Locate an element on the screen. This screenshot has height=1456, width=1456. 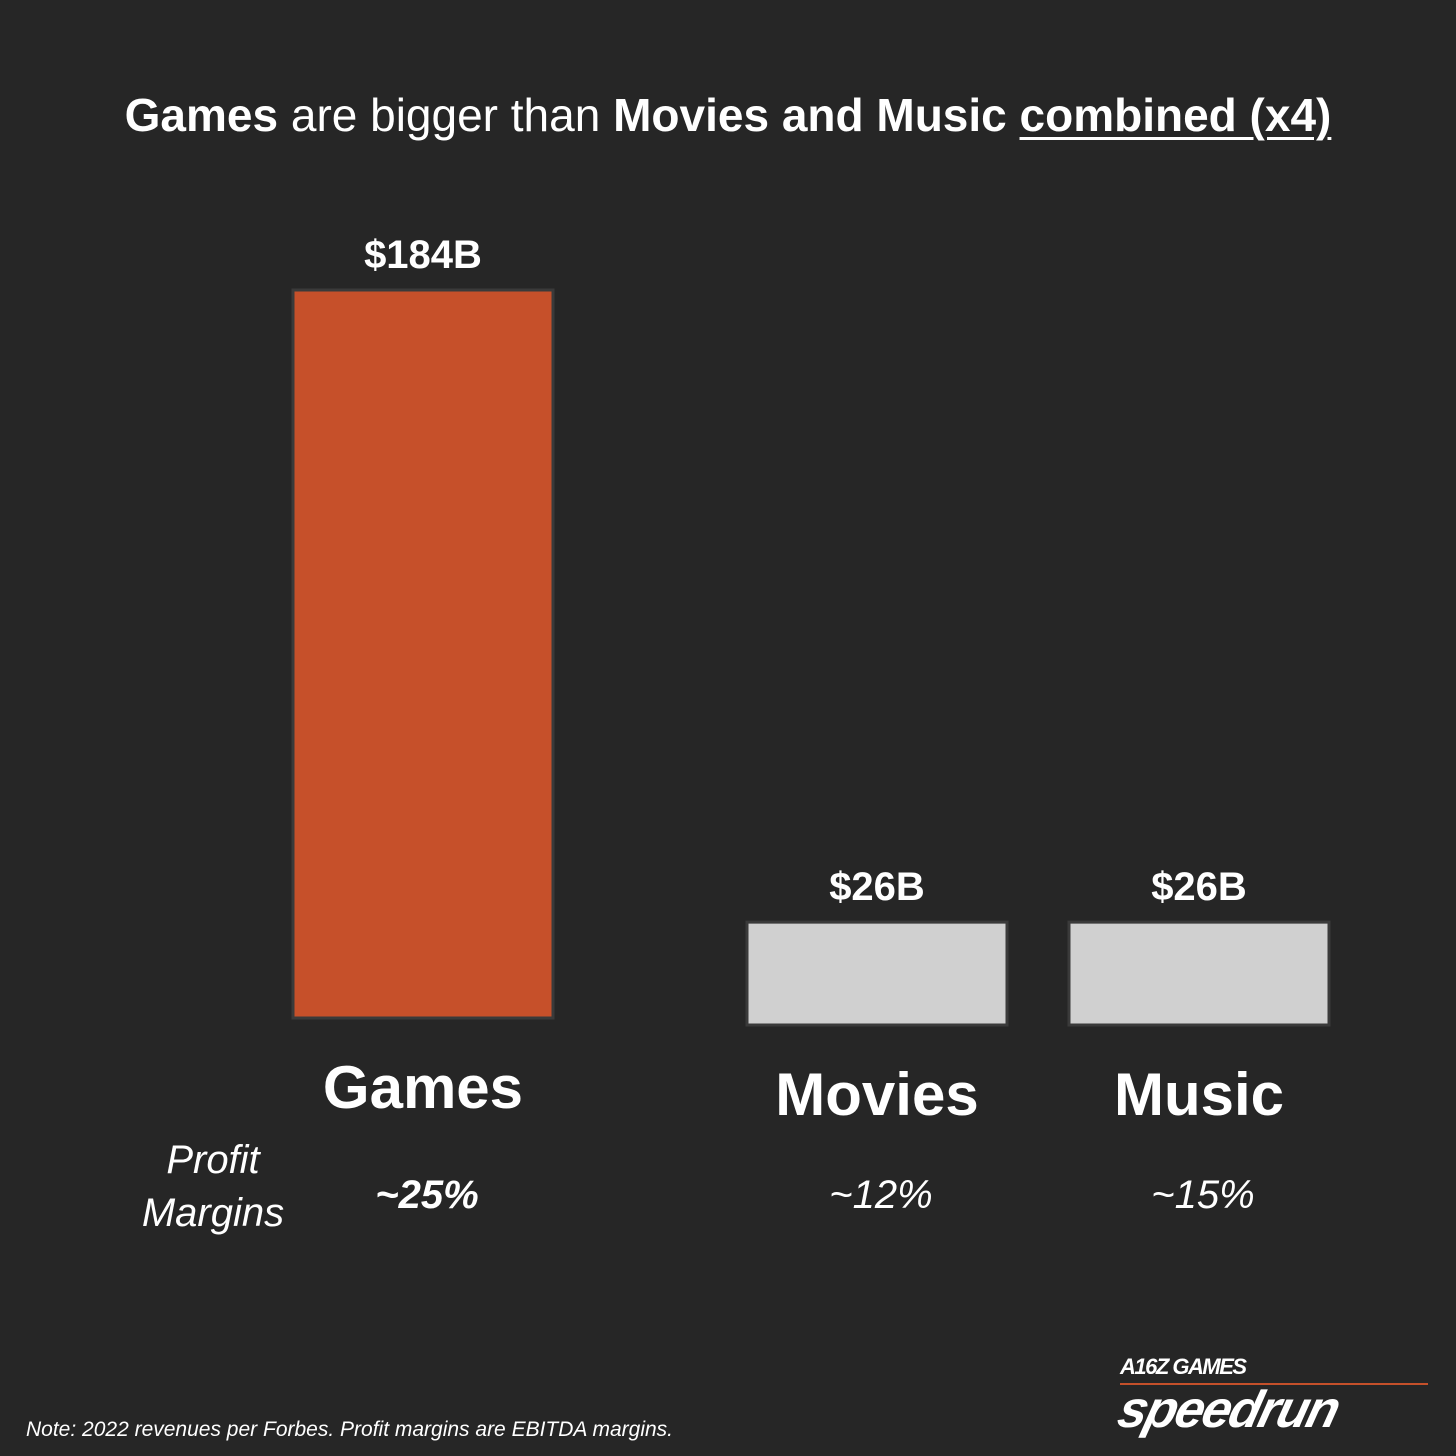
logo-brand-text: A16Z GAMES is located at coordinates (1183, 1366).